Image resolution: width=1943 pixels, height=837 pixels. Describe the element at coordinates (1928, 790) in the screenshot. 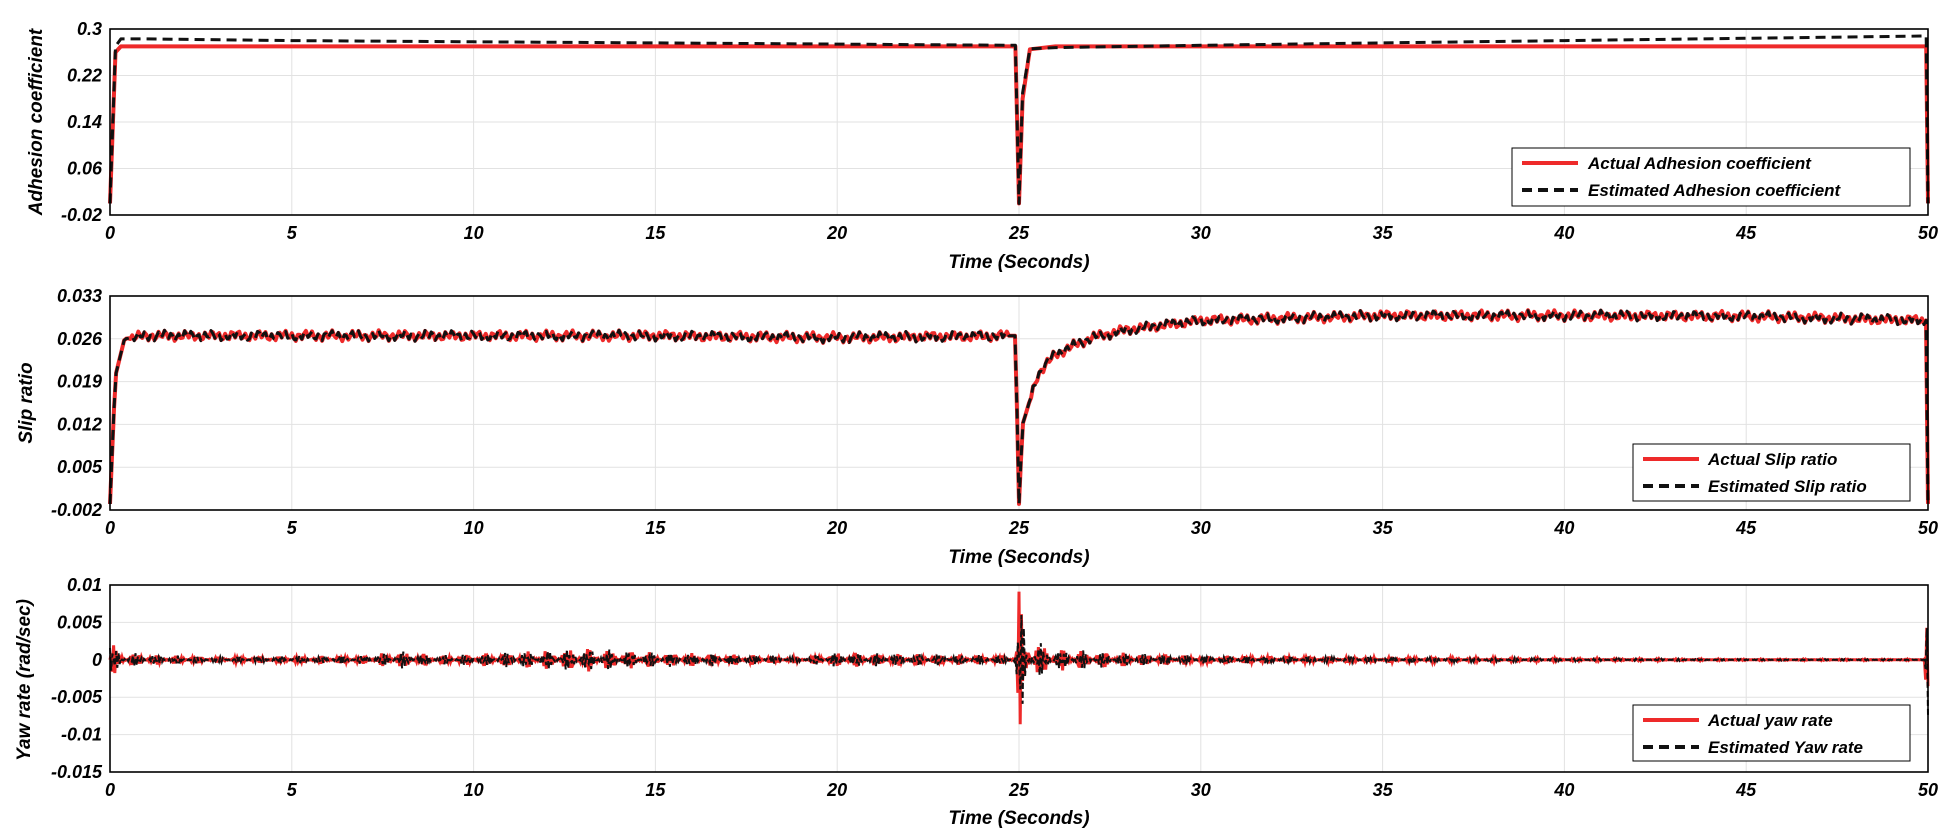

I see `yaw-x-tick-label: 50` at that location.